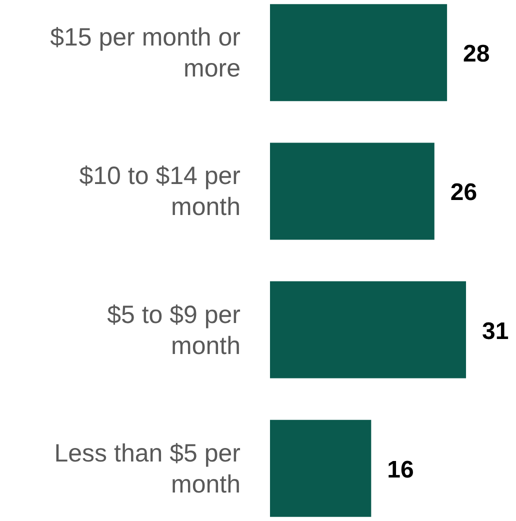 The width and height of the screenshot is (516, 521). Describe the element at coordinates (145, 53) in the screenshot. I see `y-tick-label: $15 per month or more` at that location.